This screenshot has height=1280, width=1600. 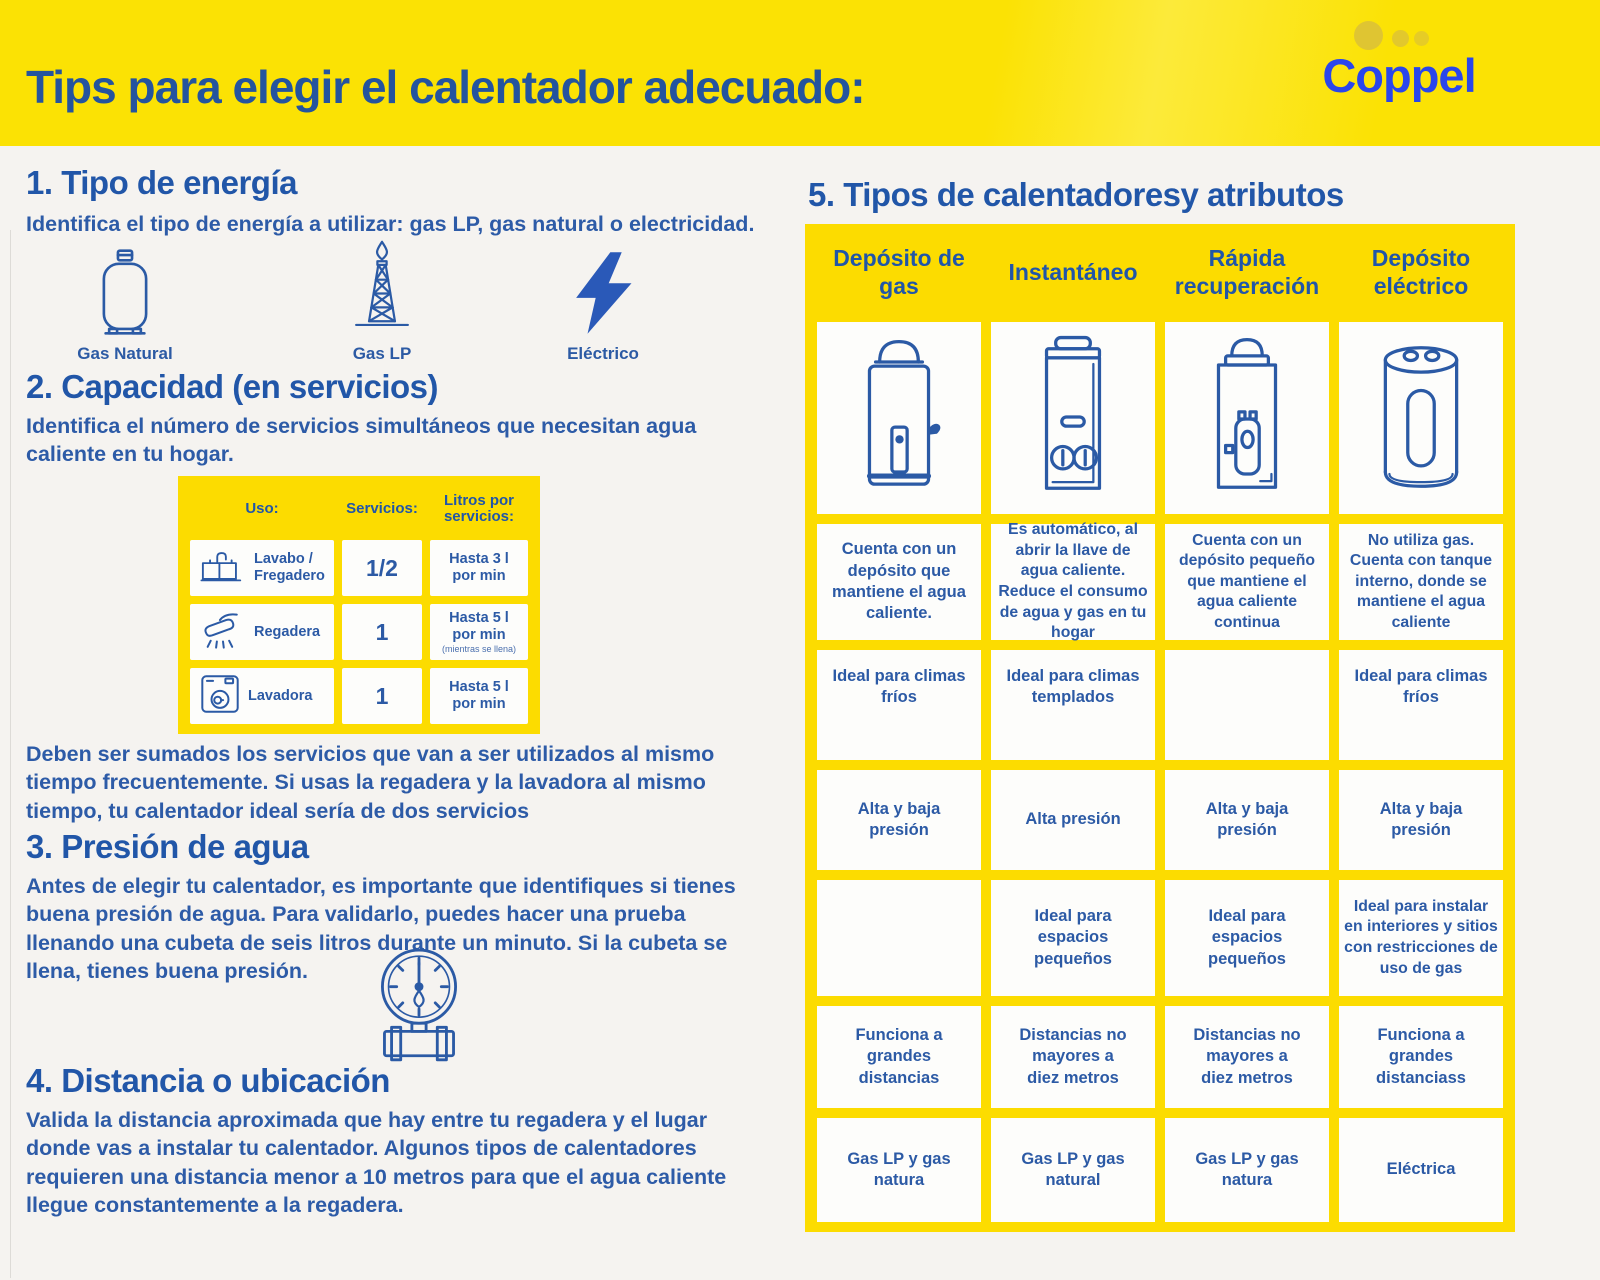 I want to click on table-row-uso-lavabo: Lavabo / Fregadero, so click(x=262, y=568).